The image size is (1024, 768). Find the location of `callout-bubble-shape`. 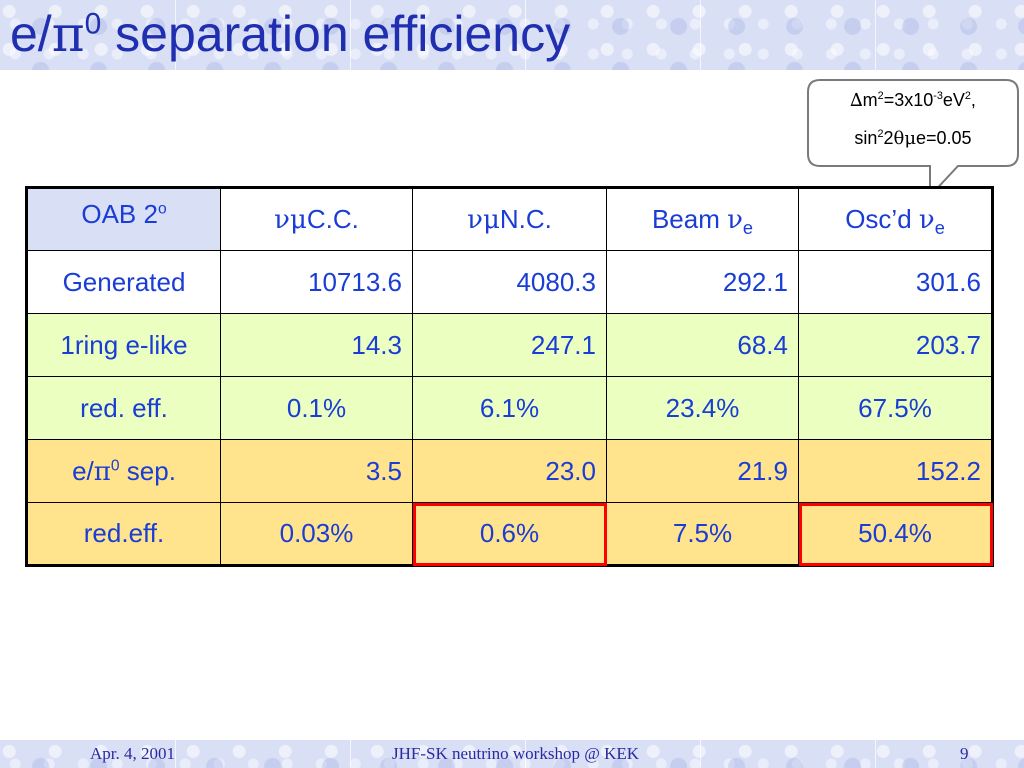

callout-bubble-shape is located at coordinates (913, 139).